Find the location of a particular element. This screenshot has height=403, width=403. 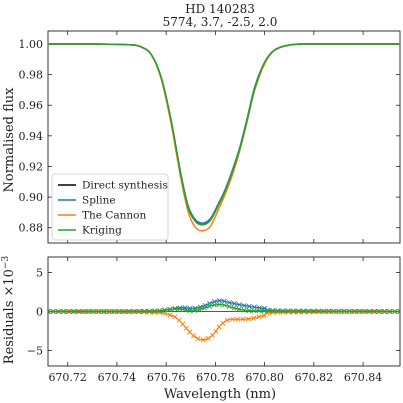

x-tick-label: 670.76 is located at coordinates (166, 377).